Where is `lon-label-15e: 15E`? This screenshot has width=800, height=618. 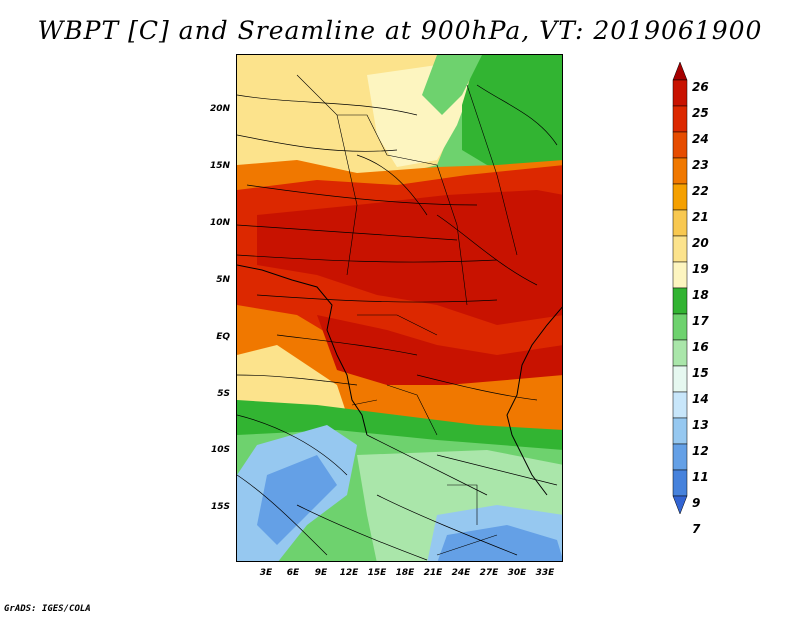
lon-label-15e: 15E is located at coordinates (377, 573).